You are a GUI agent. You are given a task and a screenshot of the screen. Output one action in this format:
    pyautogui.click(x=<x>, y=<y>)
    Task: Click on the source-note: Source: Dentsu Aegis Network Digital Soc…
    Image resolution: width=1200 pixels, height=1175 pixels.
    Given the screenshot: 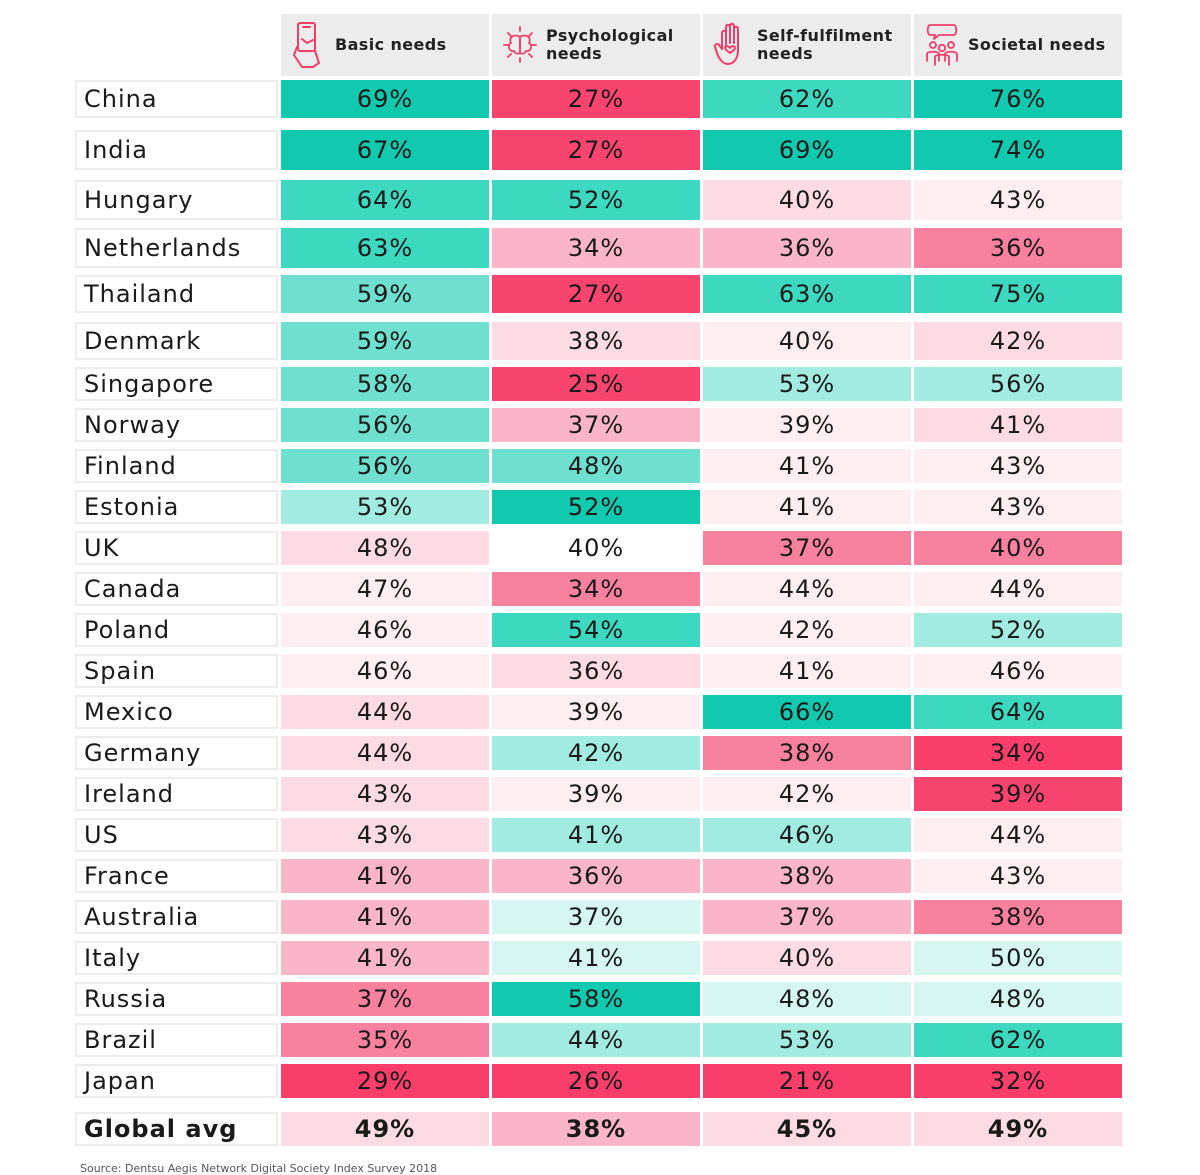 What is the action you would take?
    pyautogui.click(x=259, y=1168)
    